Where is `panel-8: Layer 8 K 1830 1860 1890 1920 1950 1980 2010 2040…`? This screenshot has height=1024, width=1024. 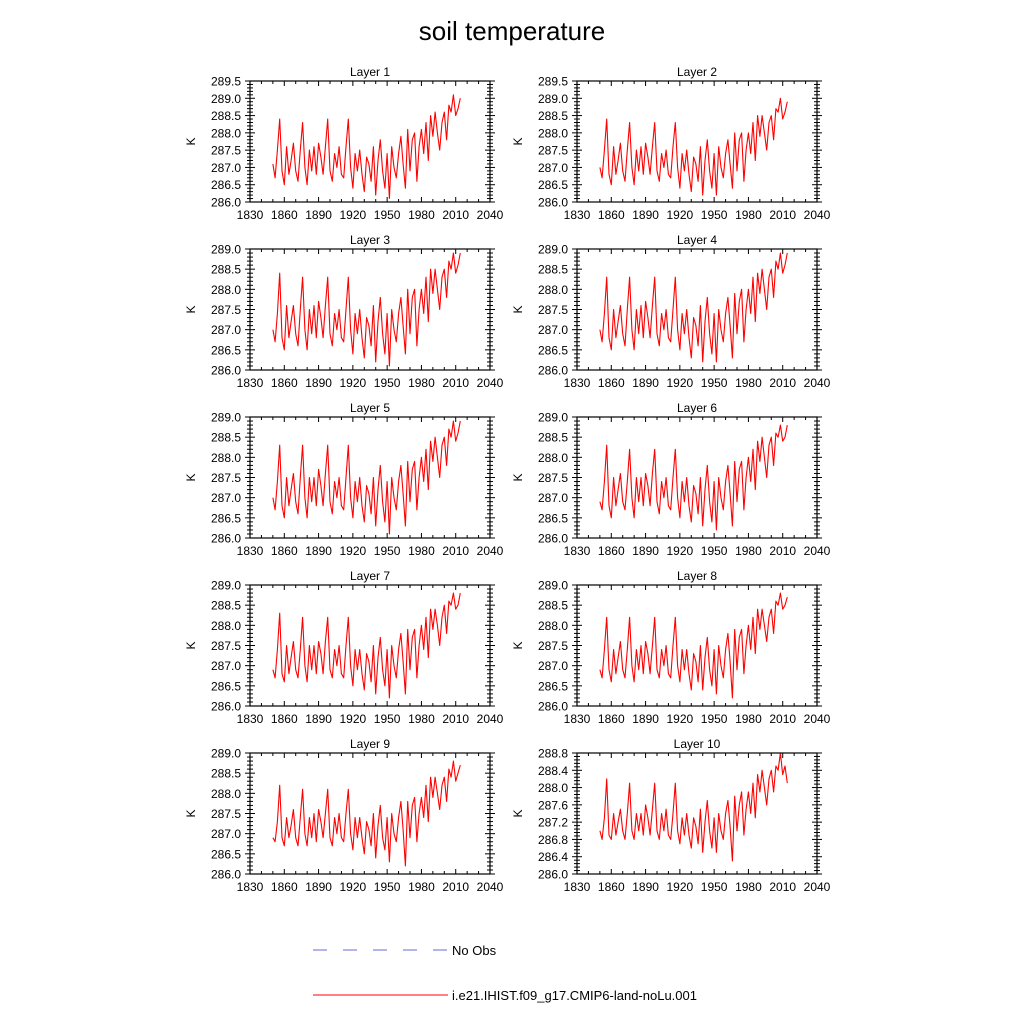
panel-8: Layer 8 K 1830 1860 1890 1920 1950 1980 2010 2040… is located at coordinates (671, 647).